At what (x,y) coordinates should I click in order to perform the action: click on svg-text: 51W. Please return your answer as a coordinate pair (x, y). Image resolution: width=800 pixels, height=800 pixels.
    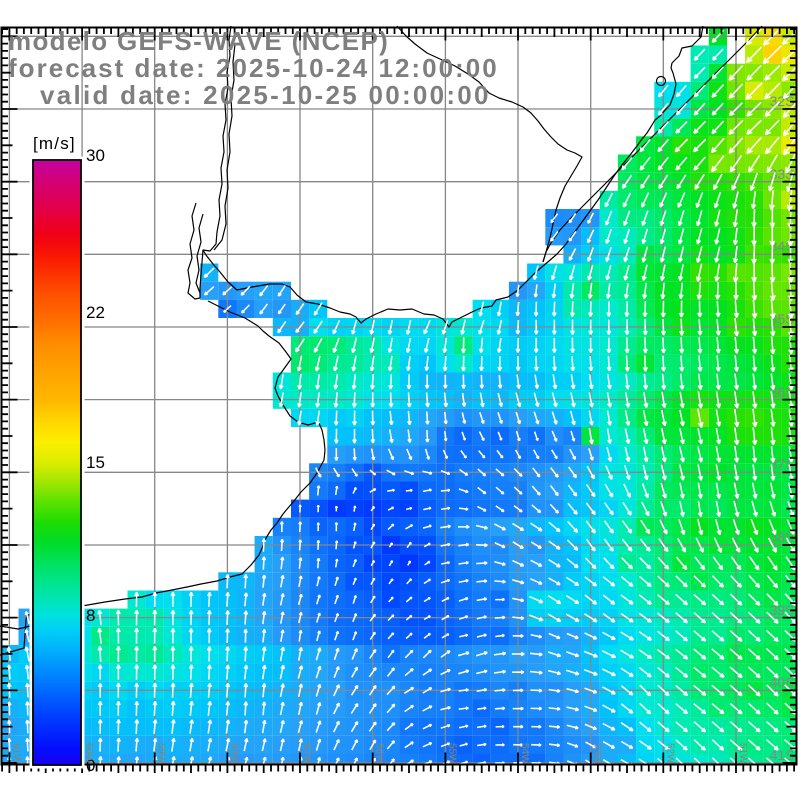
    Looking at the image, I should click on (742, 753).